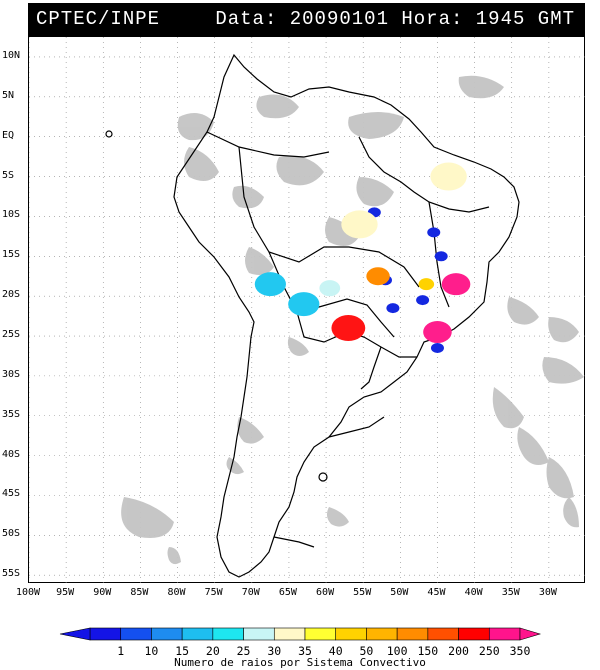 The height and width of the screenshot is (670, 600). Describe the element at coordinates (250, 592) in the screenshot. I see `longitude-tick-label: 70W` at that location.